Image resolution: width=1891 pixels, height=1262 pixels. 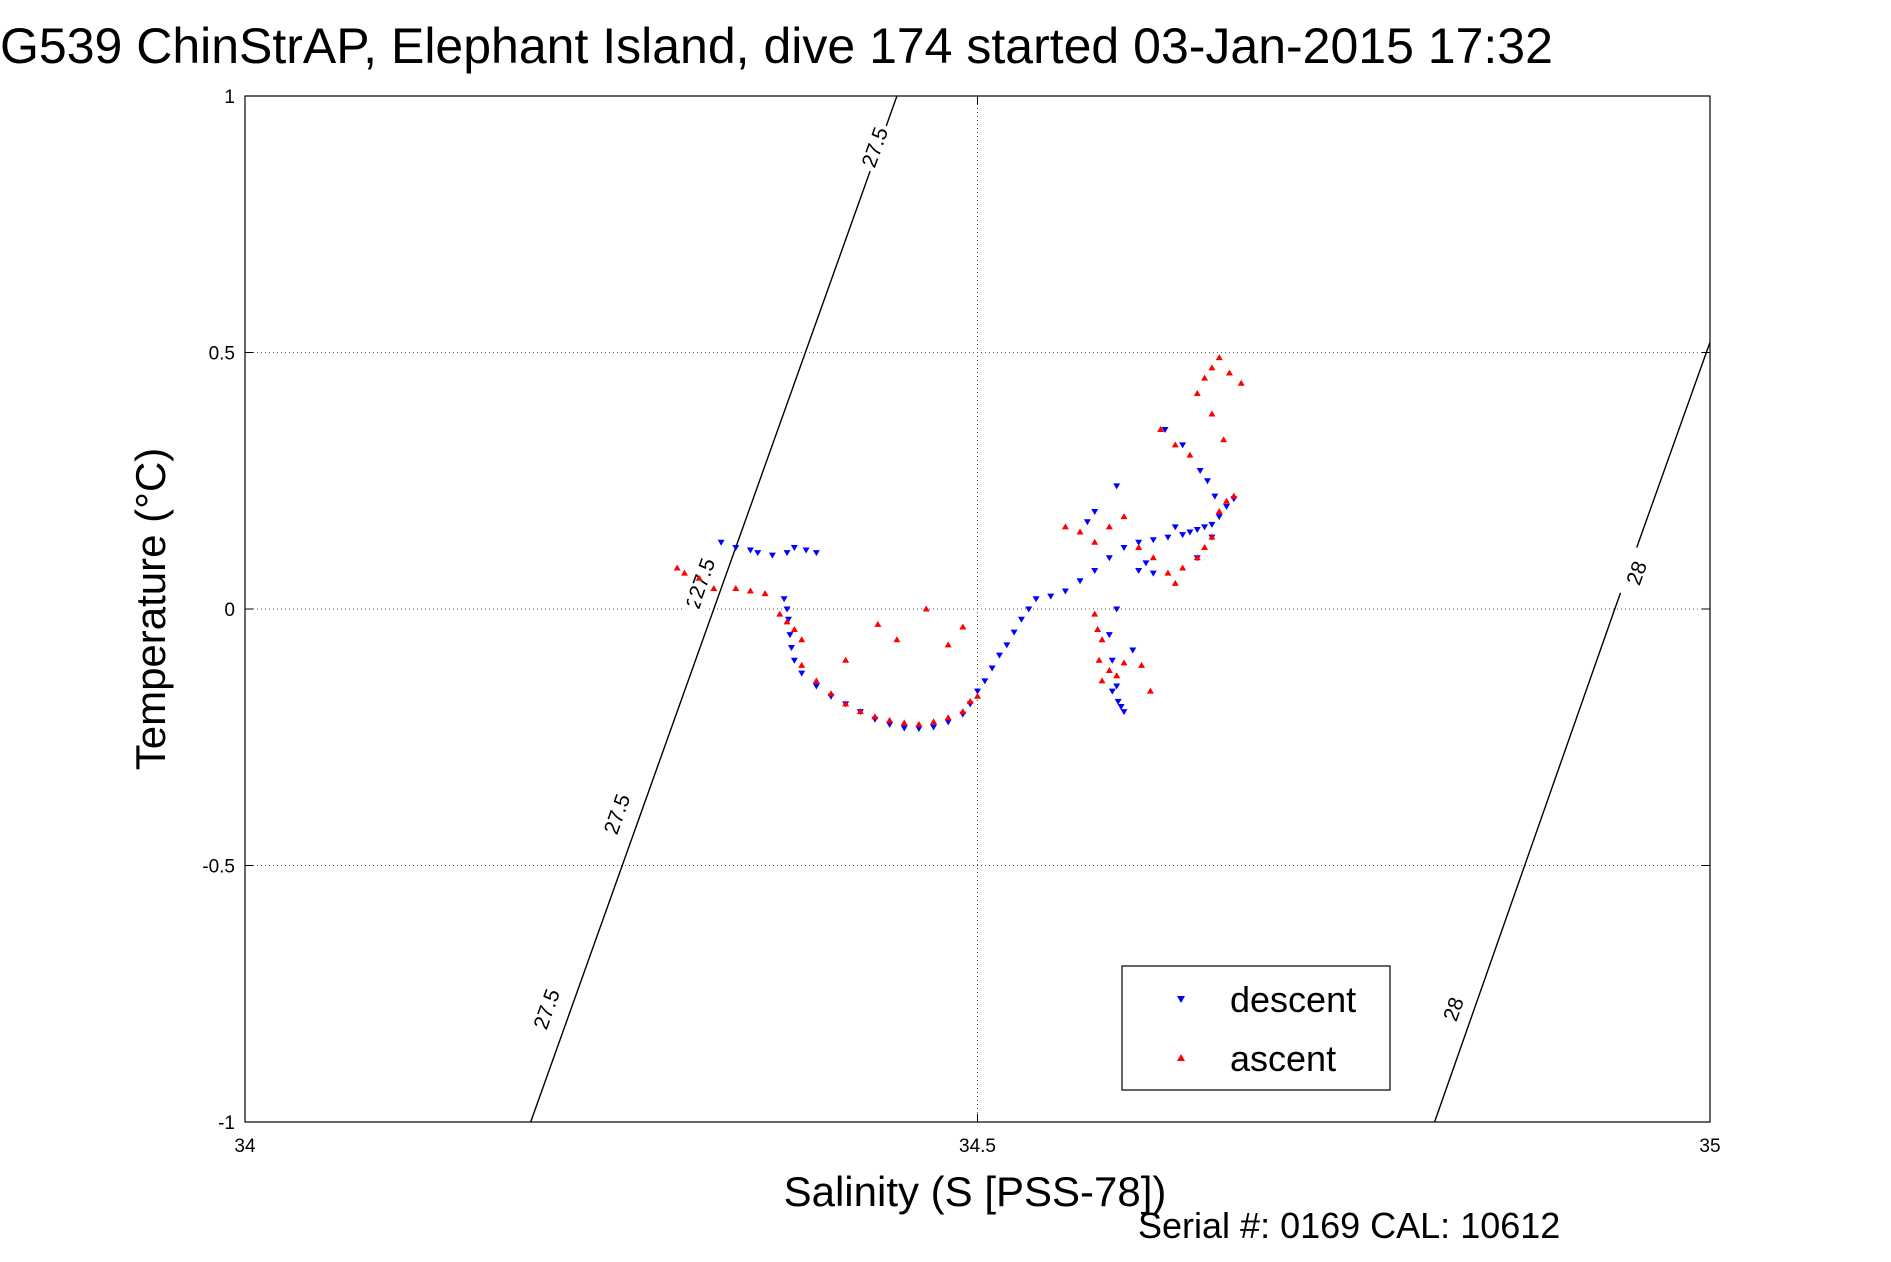 I want to click on y-tick-label: -0.5, so click(x=218, y=867).